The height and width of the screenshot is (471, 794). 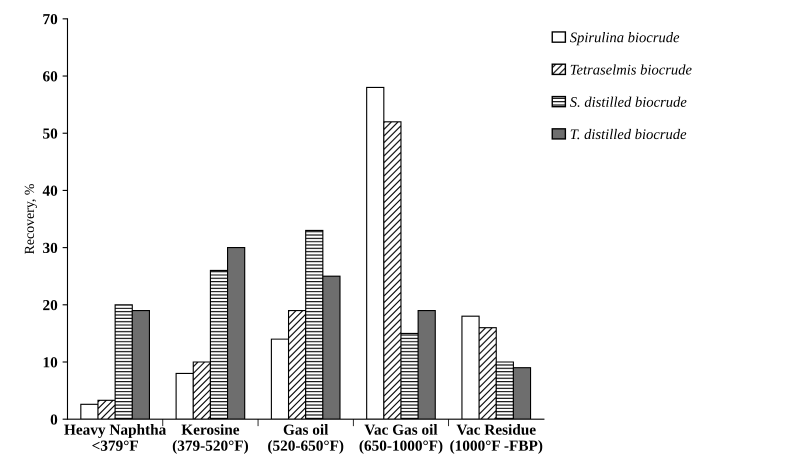 What do you see at coordinates (306, 439) in the screenshot?
I see `x-tick-label: Gas oil (520-650°F)` at bounding box center [306, 439].